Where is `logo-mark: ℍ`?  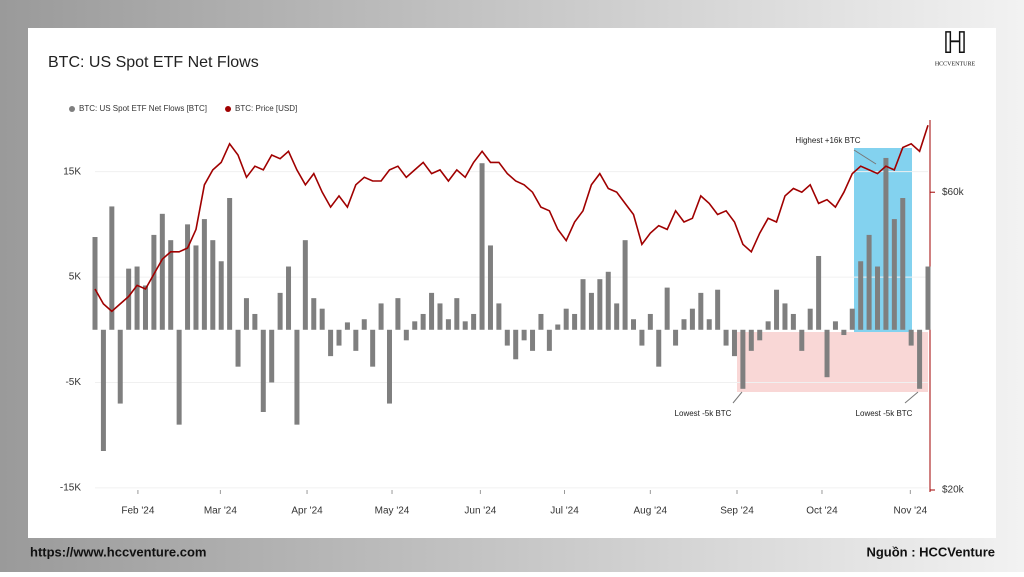 logo-mark: ℍ is located at coordinates (955, 43).